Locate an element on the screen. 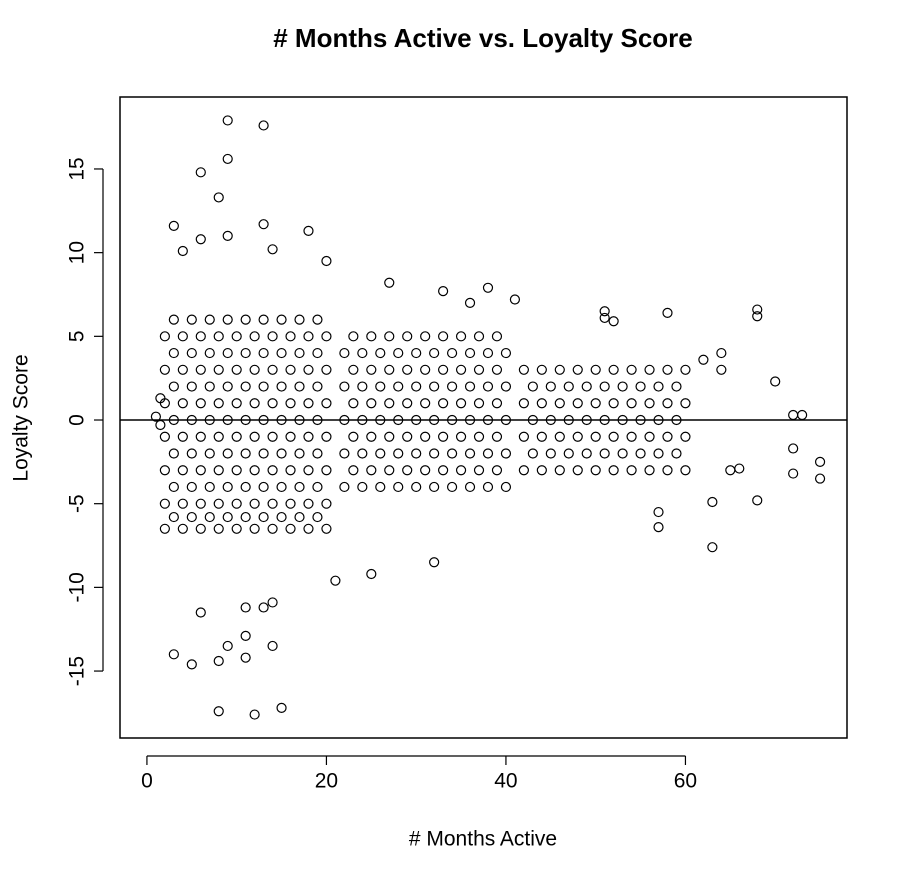  x-tick-label: 60 is located at coordinates (685, 781).